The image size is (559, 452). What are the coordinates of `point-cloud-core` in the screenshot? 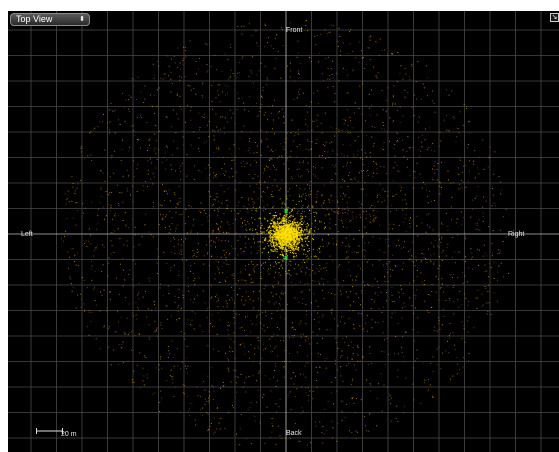 It's located at (286, 234).